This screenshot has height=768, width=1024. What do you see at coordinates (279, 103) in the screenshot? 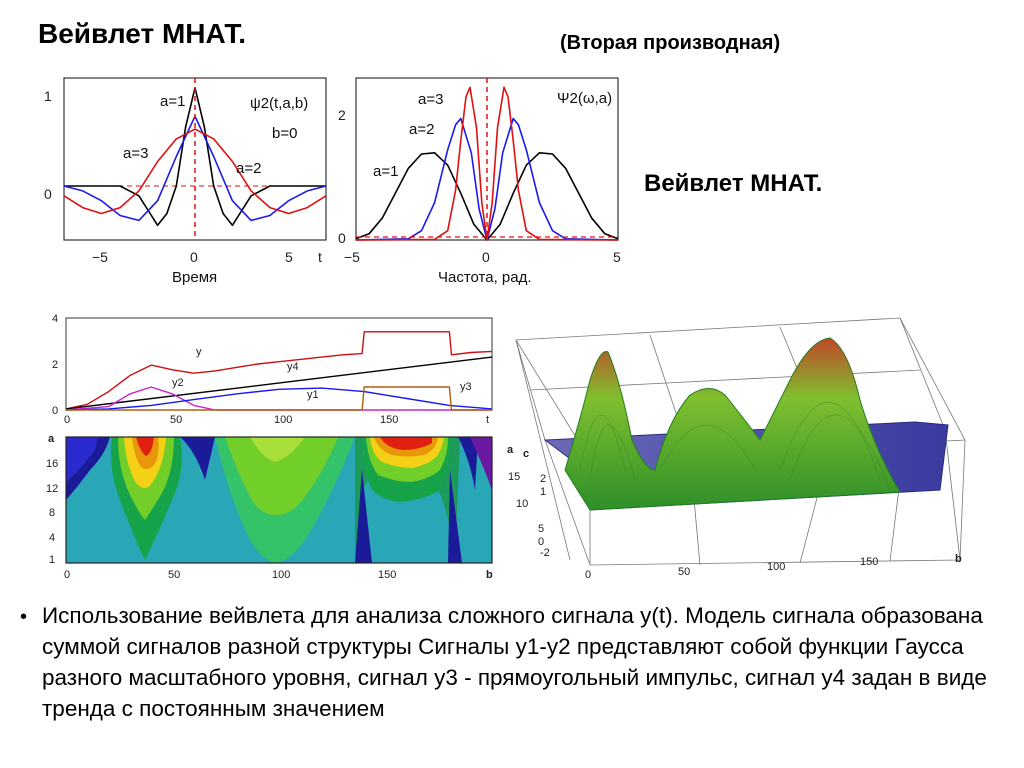
I see `annotation: ψ2(t,a,b)` at bounding box center [279, 103].